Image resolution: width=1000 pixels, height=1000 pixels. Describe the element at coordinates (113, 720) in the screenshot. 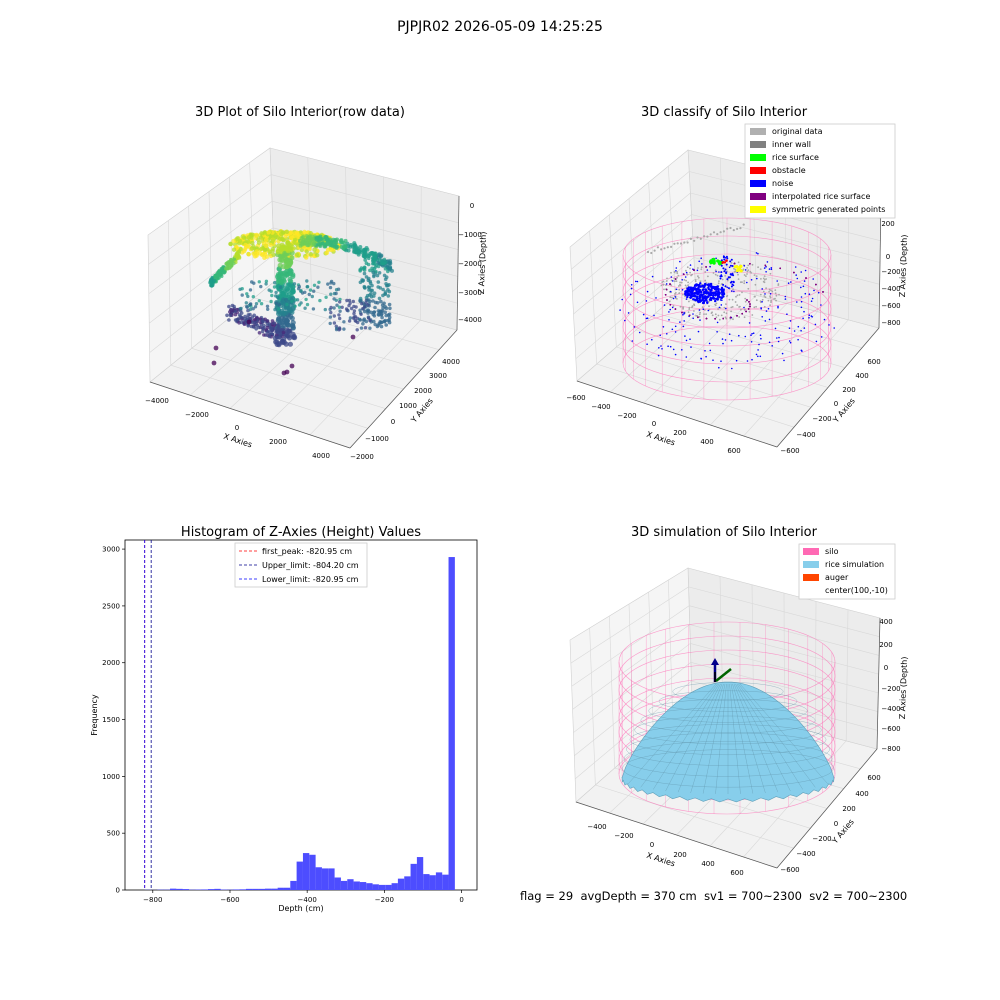

I see `histogram-y-ticks: 0 500 1000 1500 2000 2500 3000` at that location.